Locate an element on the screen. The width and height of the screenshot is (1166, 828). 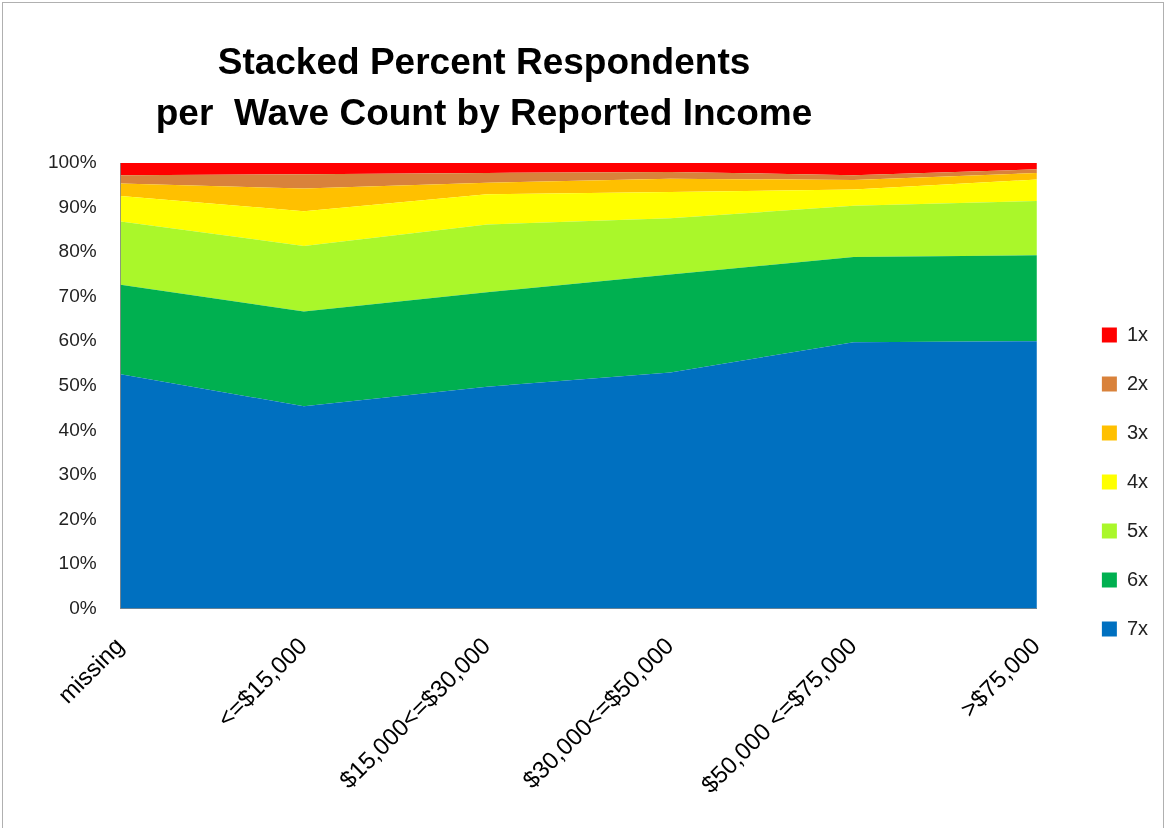
y-tick-label: 30% is located at coordinates (77, 474).